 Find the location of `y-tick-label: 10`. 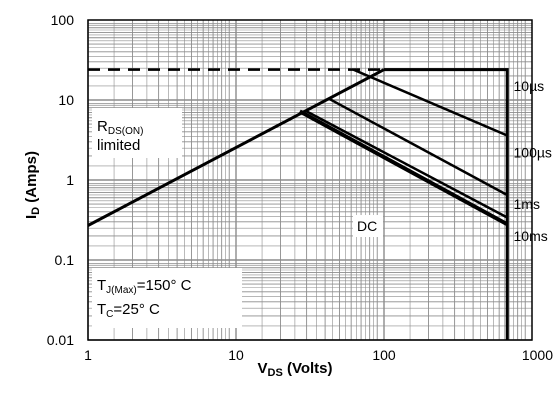

y-tick-label: 10 is located at coordinates (66, 100).